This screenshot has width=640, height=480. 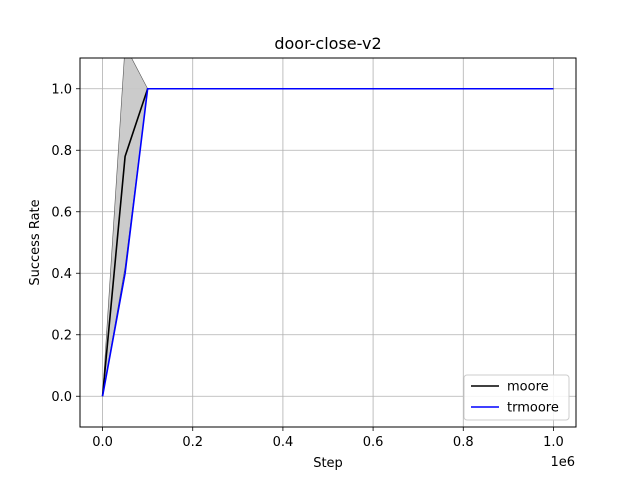 What do you see at coordinates (61, 212) in the screenshot?
I see `y-tick-label: 0.6` at bounding box center [61, 212].